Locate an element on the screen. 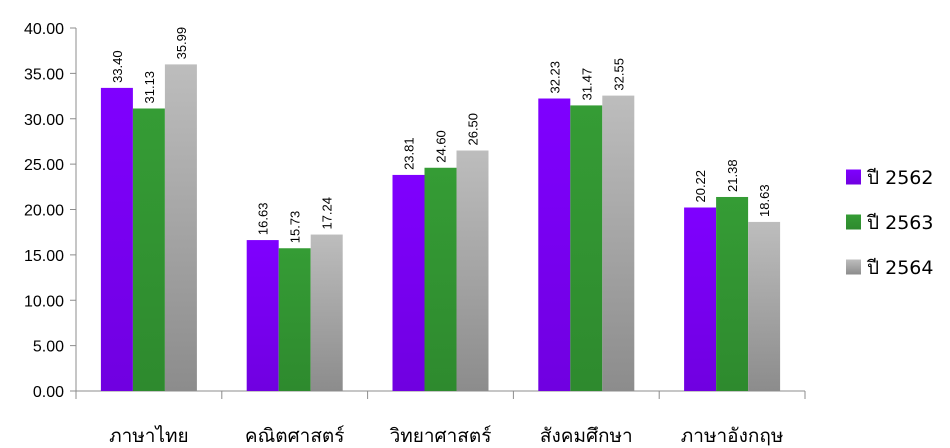  data-label: 32.55 is located at coordinates (618, 74).